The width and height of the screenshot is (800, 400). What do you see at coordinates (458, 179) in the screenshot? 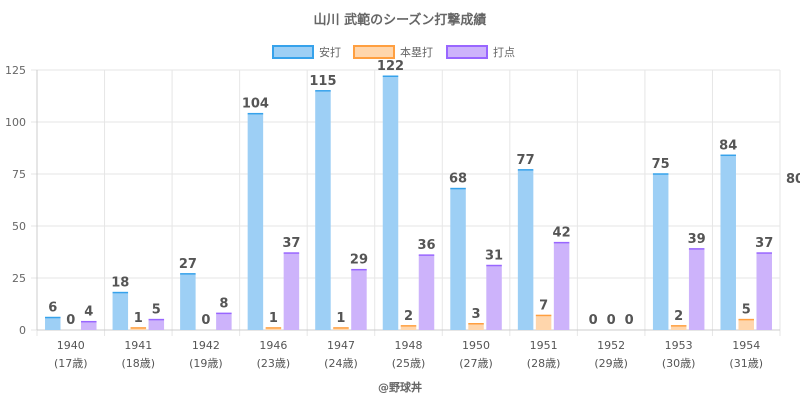
I see `data-label: 68` at bounding box center [458, 179].